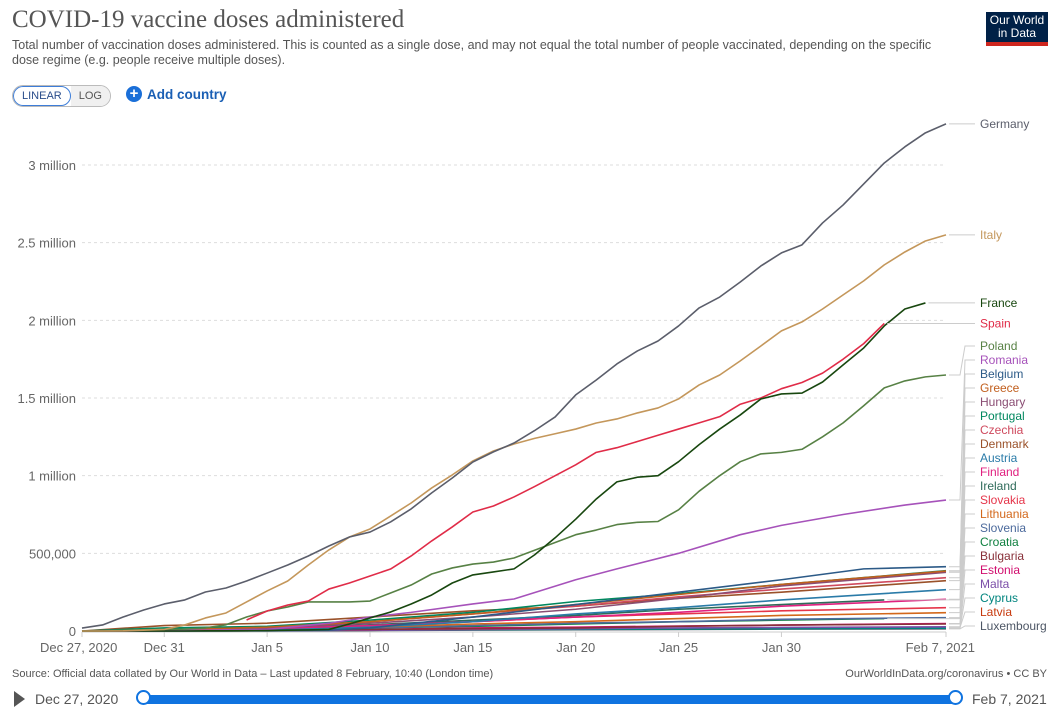  I want to click on legend-label-romania: Romania, so click(1004, 360).